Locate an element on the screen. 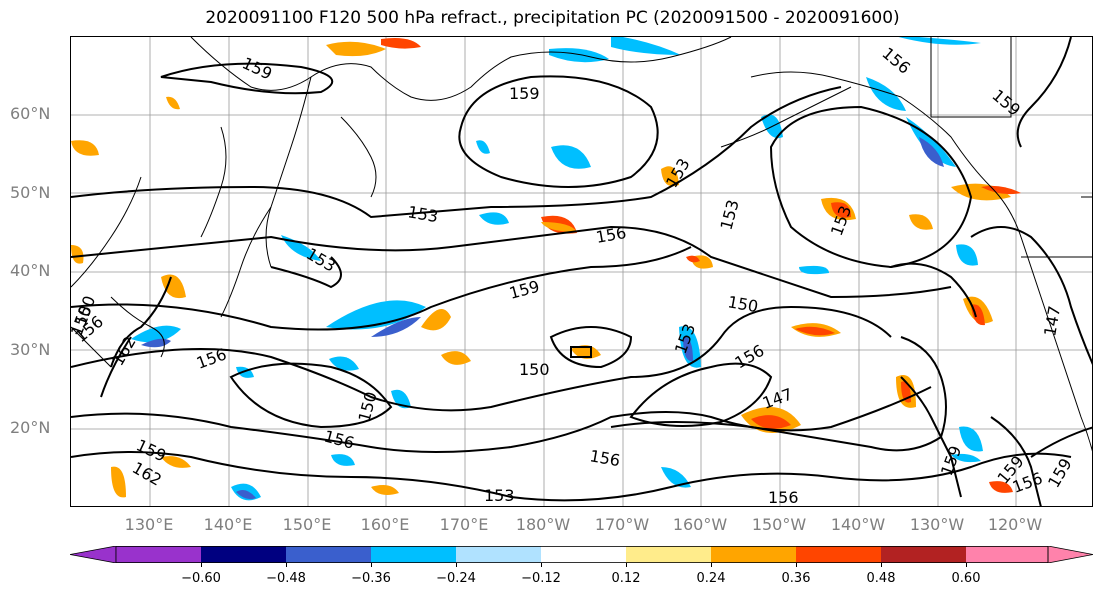 The height and width of the screenshot is (601, 1105). colorbar-tick-label: 0.48 is located at coordinates (881, 578).